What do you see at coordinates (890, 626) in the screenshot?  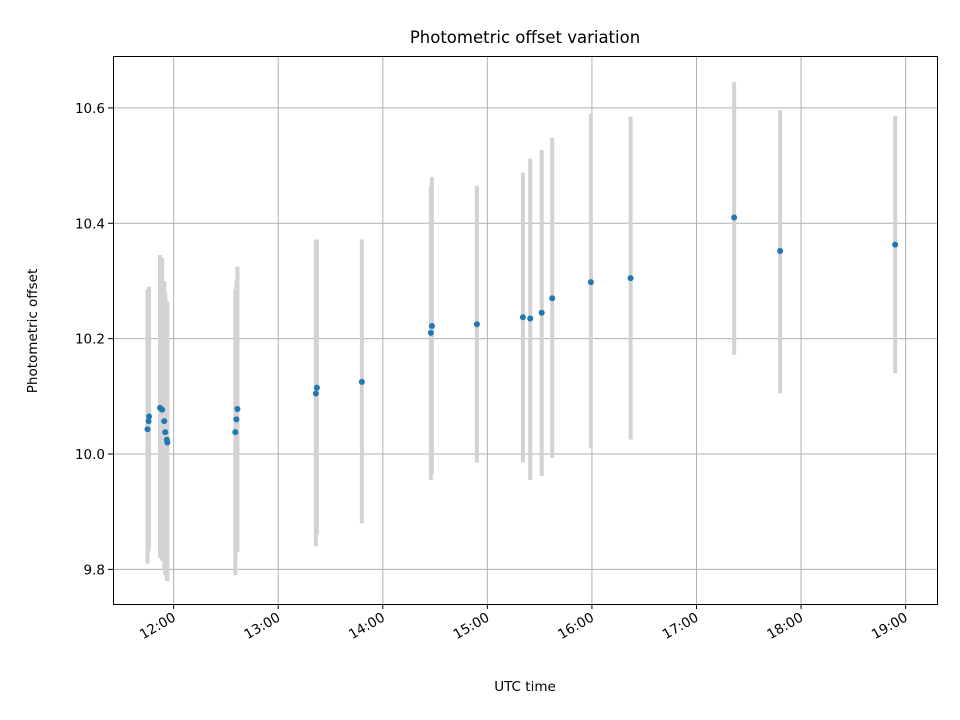 I see `x-tick-label: 19:00` at bounding box center [890, 626].